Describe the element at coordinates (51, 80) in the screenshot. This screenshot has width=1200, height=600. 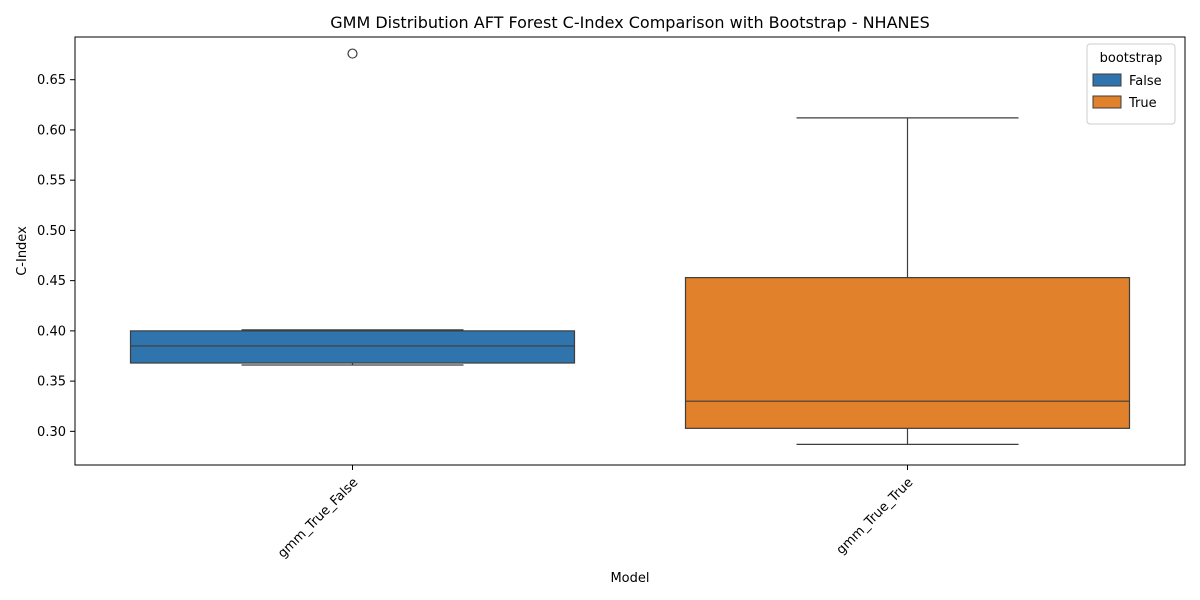
I see `y-tick-label: 0.65` at that location.